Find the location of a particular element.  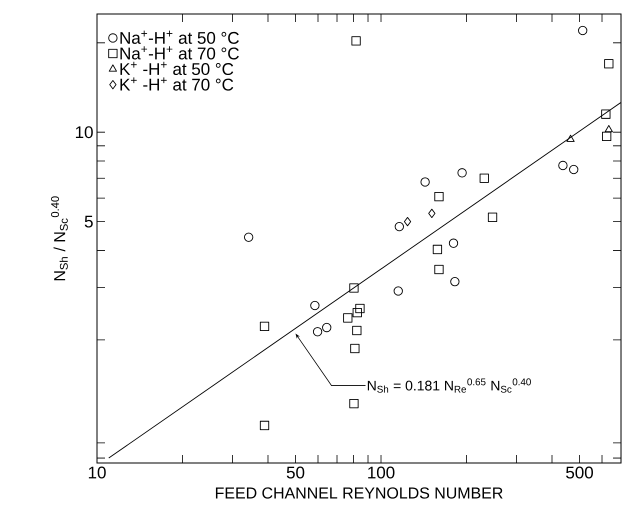

legend-label: K$^{+}$ -H$^{+}$ at 70 °C is located at coordinates (177, 84).